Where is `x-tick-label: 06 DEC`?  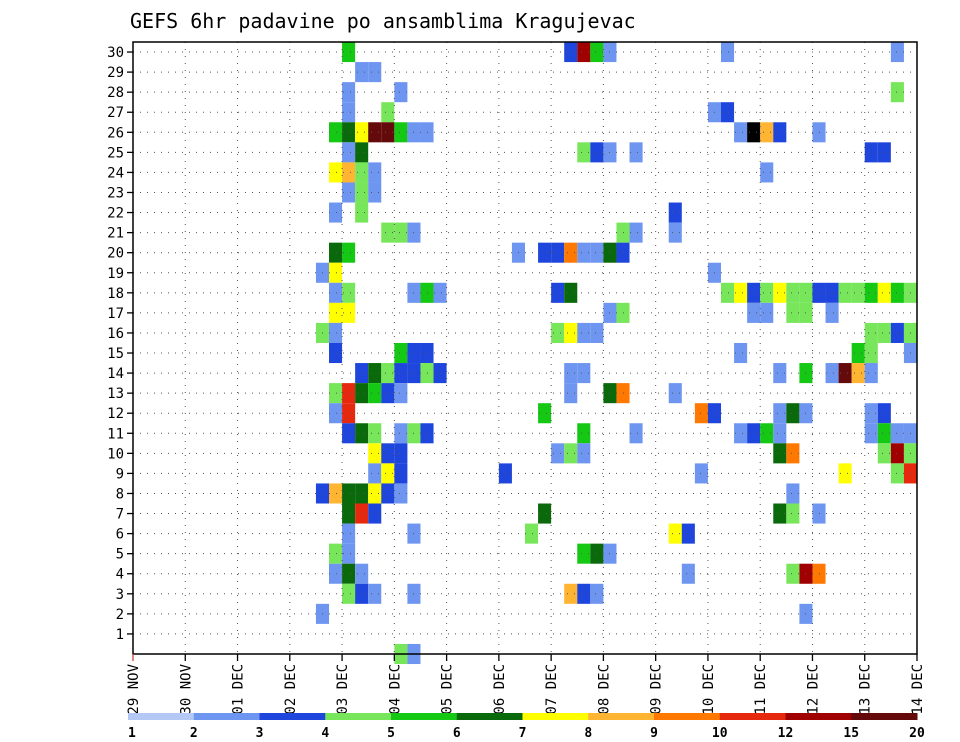 x-tick-label: 06 DEC is located at coordinates (500, 689).